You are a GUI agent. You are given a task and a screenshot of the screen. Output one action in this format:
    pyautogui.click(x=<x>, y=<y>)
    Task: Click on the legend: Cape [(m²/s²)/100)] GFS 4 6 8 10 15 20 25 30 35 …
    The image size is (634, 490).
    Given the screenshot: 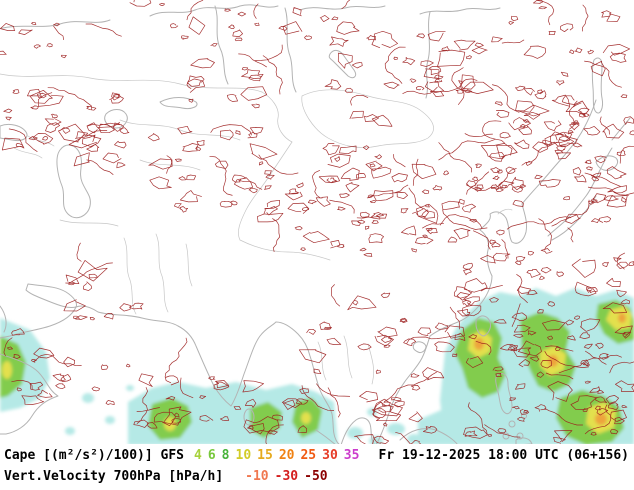 What is the action you would take?
    pyautogui.click(x=317, y=467)
    